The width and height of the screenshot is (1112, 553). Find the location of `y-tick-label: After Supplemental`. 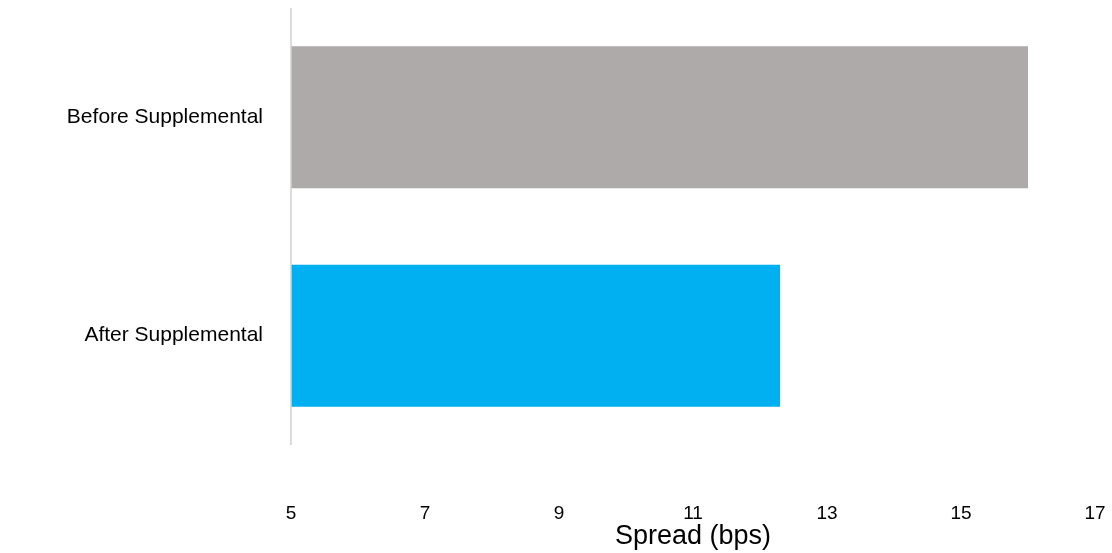

y-tick-label: After Supplemental is located at coordinates (173, 334).